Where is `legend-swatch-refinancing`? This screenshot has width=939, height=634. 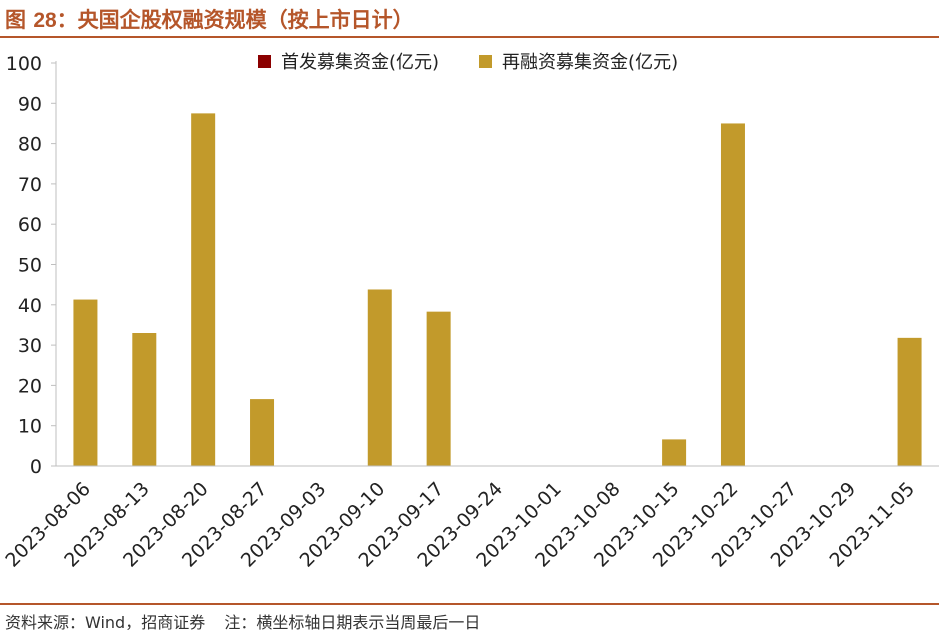
legend-swatch-refinancing is located at coordinates (486, 61).